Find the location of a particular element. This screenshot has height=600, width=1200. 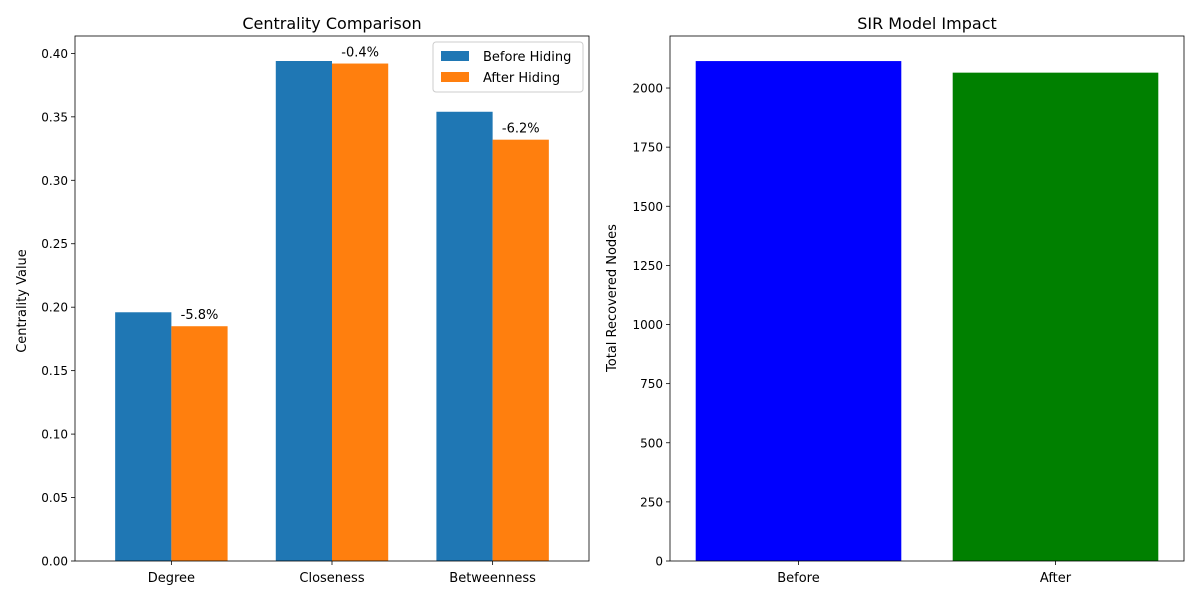

legend-frame is located at coordinates (508, 67).